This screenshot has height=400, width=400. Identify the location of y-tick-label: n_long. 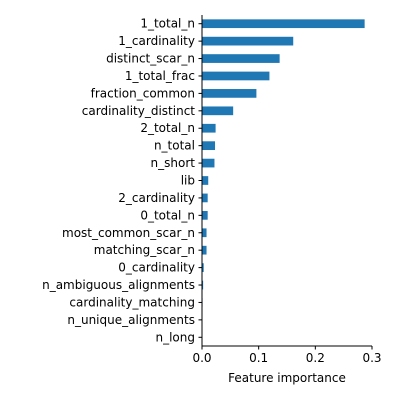
(175, 337).